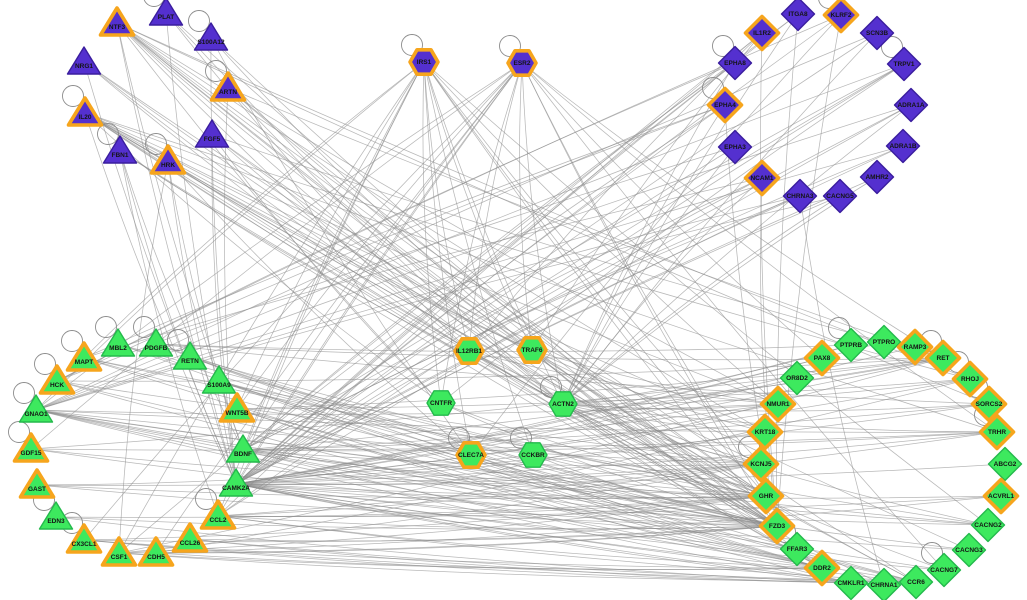 The height and width of the screenshot is (600, 1027). Describe the element at coordinates (166, 13) in the screenshot. I see `node-plat: PLAT` at that location.